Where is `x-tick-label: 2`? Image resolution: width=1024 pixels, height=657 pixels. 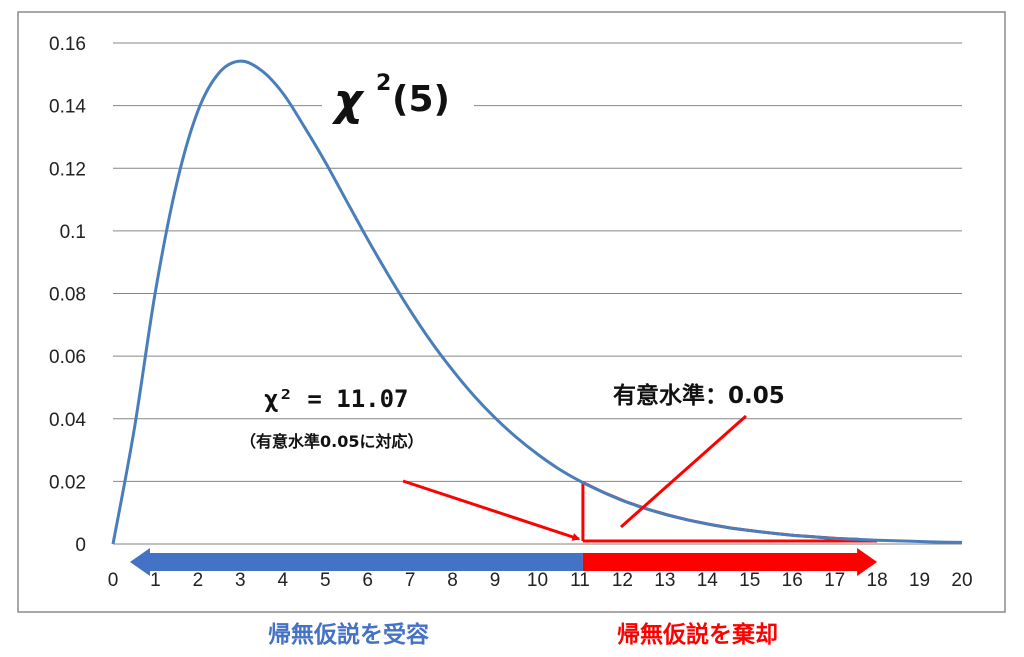
x-tick-label: 2 is located at coordinates (198, 580).